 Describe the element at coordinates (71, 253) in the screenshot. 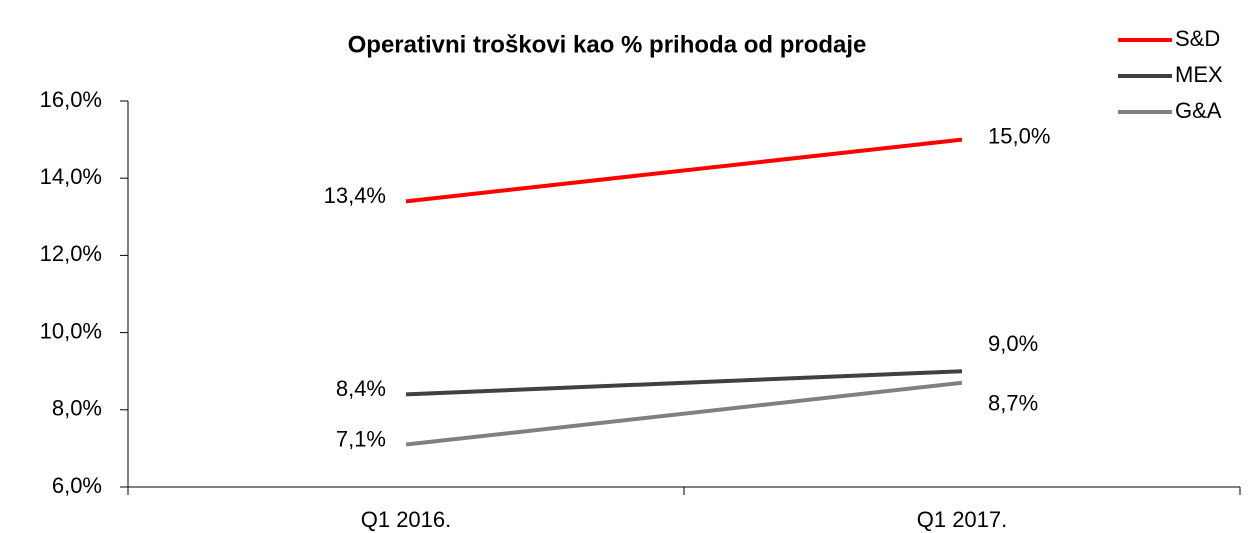

I see `y-tick-label: 12,0%` at that location.